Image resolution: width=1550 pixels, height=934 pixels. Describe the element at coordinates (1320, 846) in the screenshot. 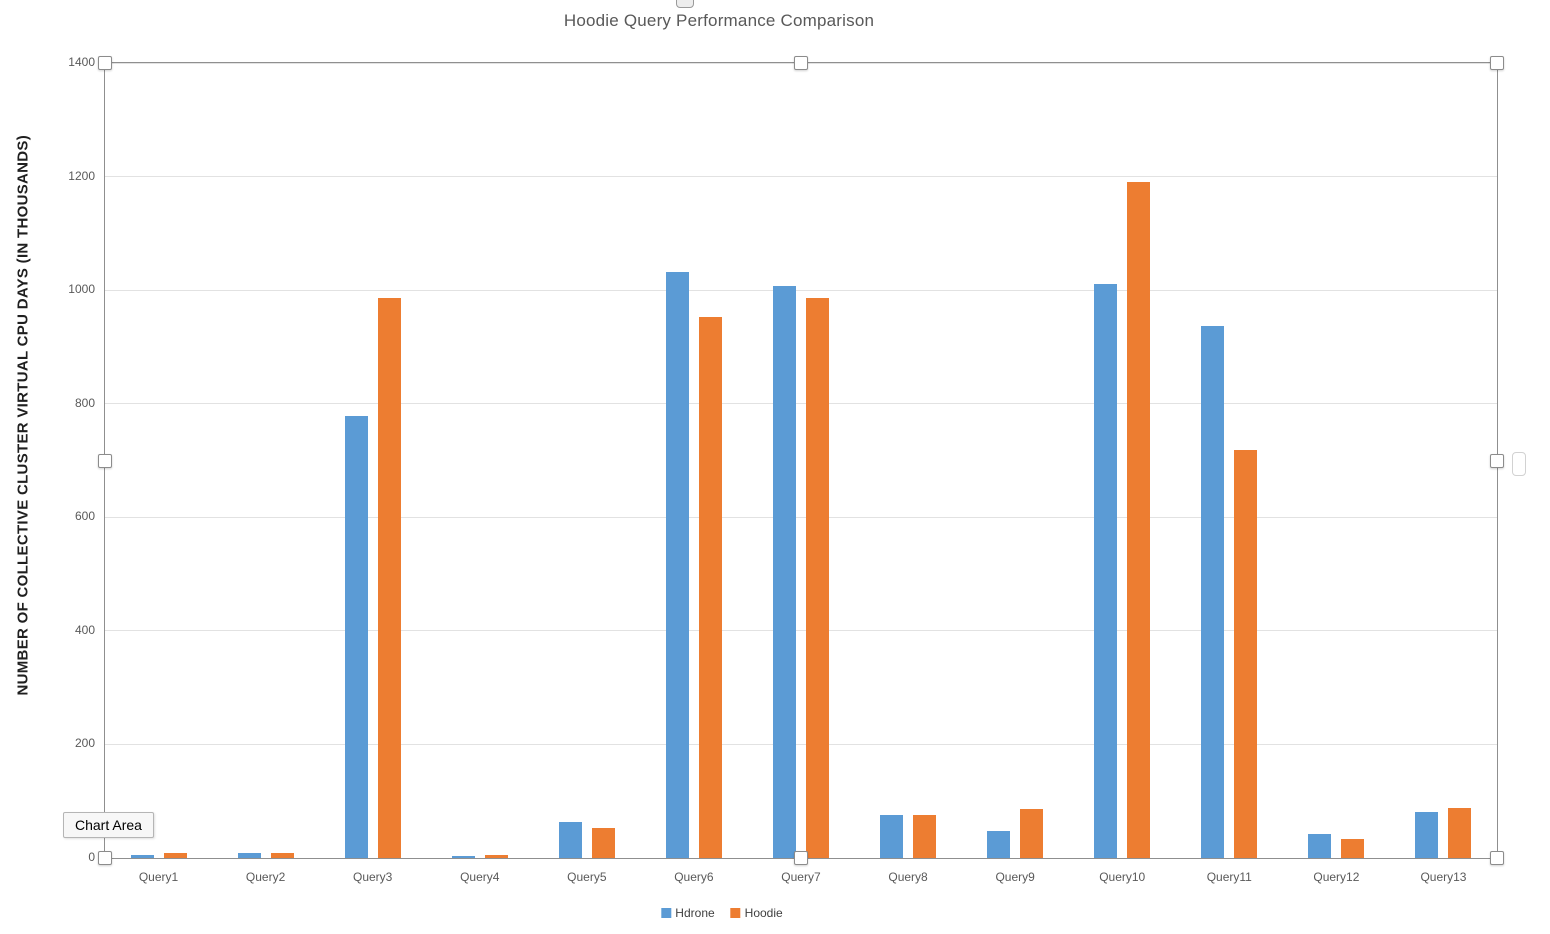

I see `bar-hdrone-query12` at that location.